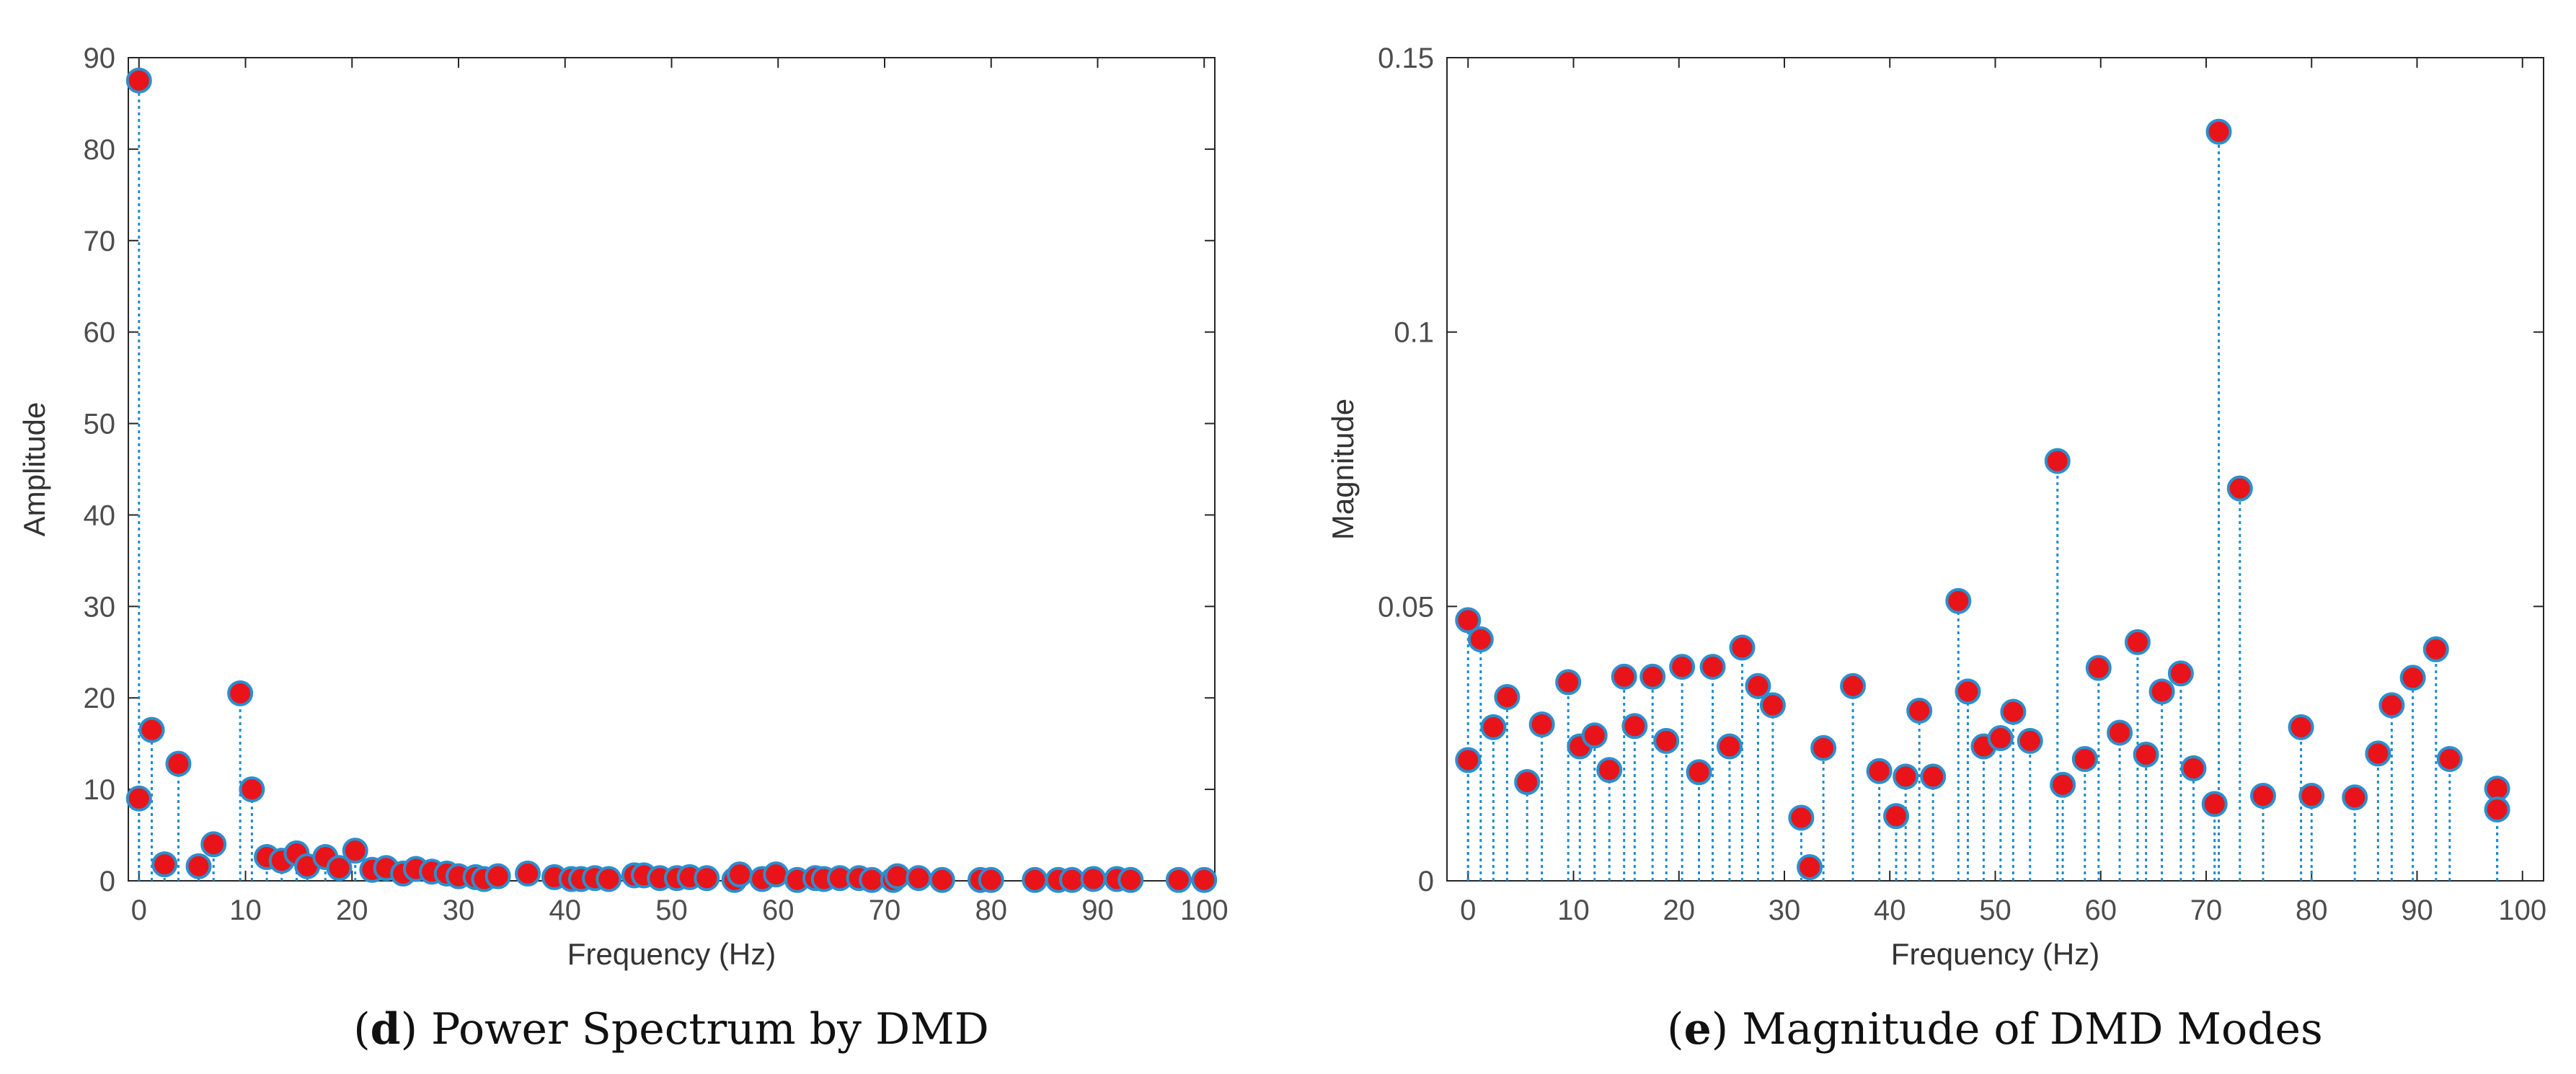  Describe the element at coordinates (1414, 333) in the screenshot. I see `y-tick-label: 0.1` at that location.